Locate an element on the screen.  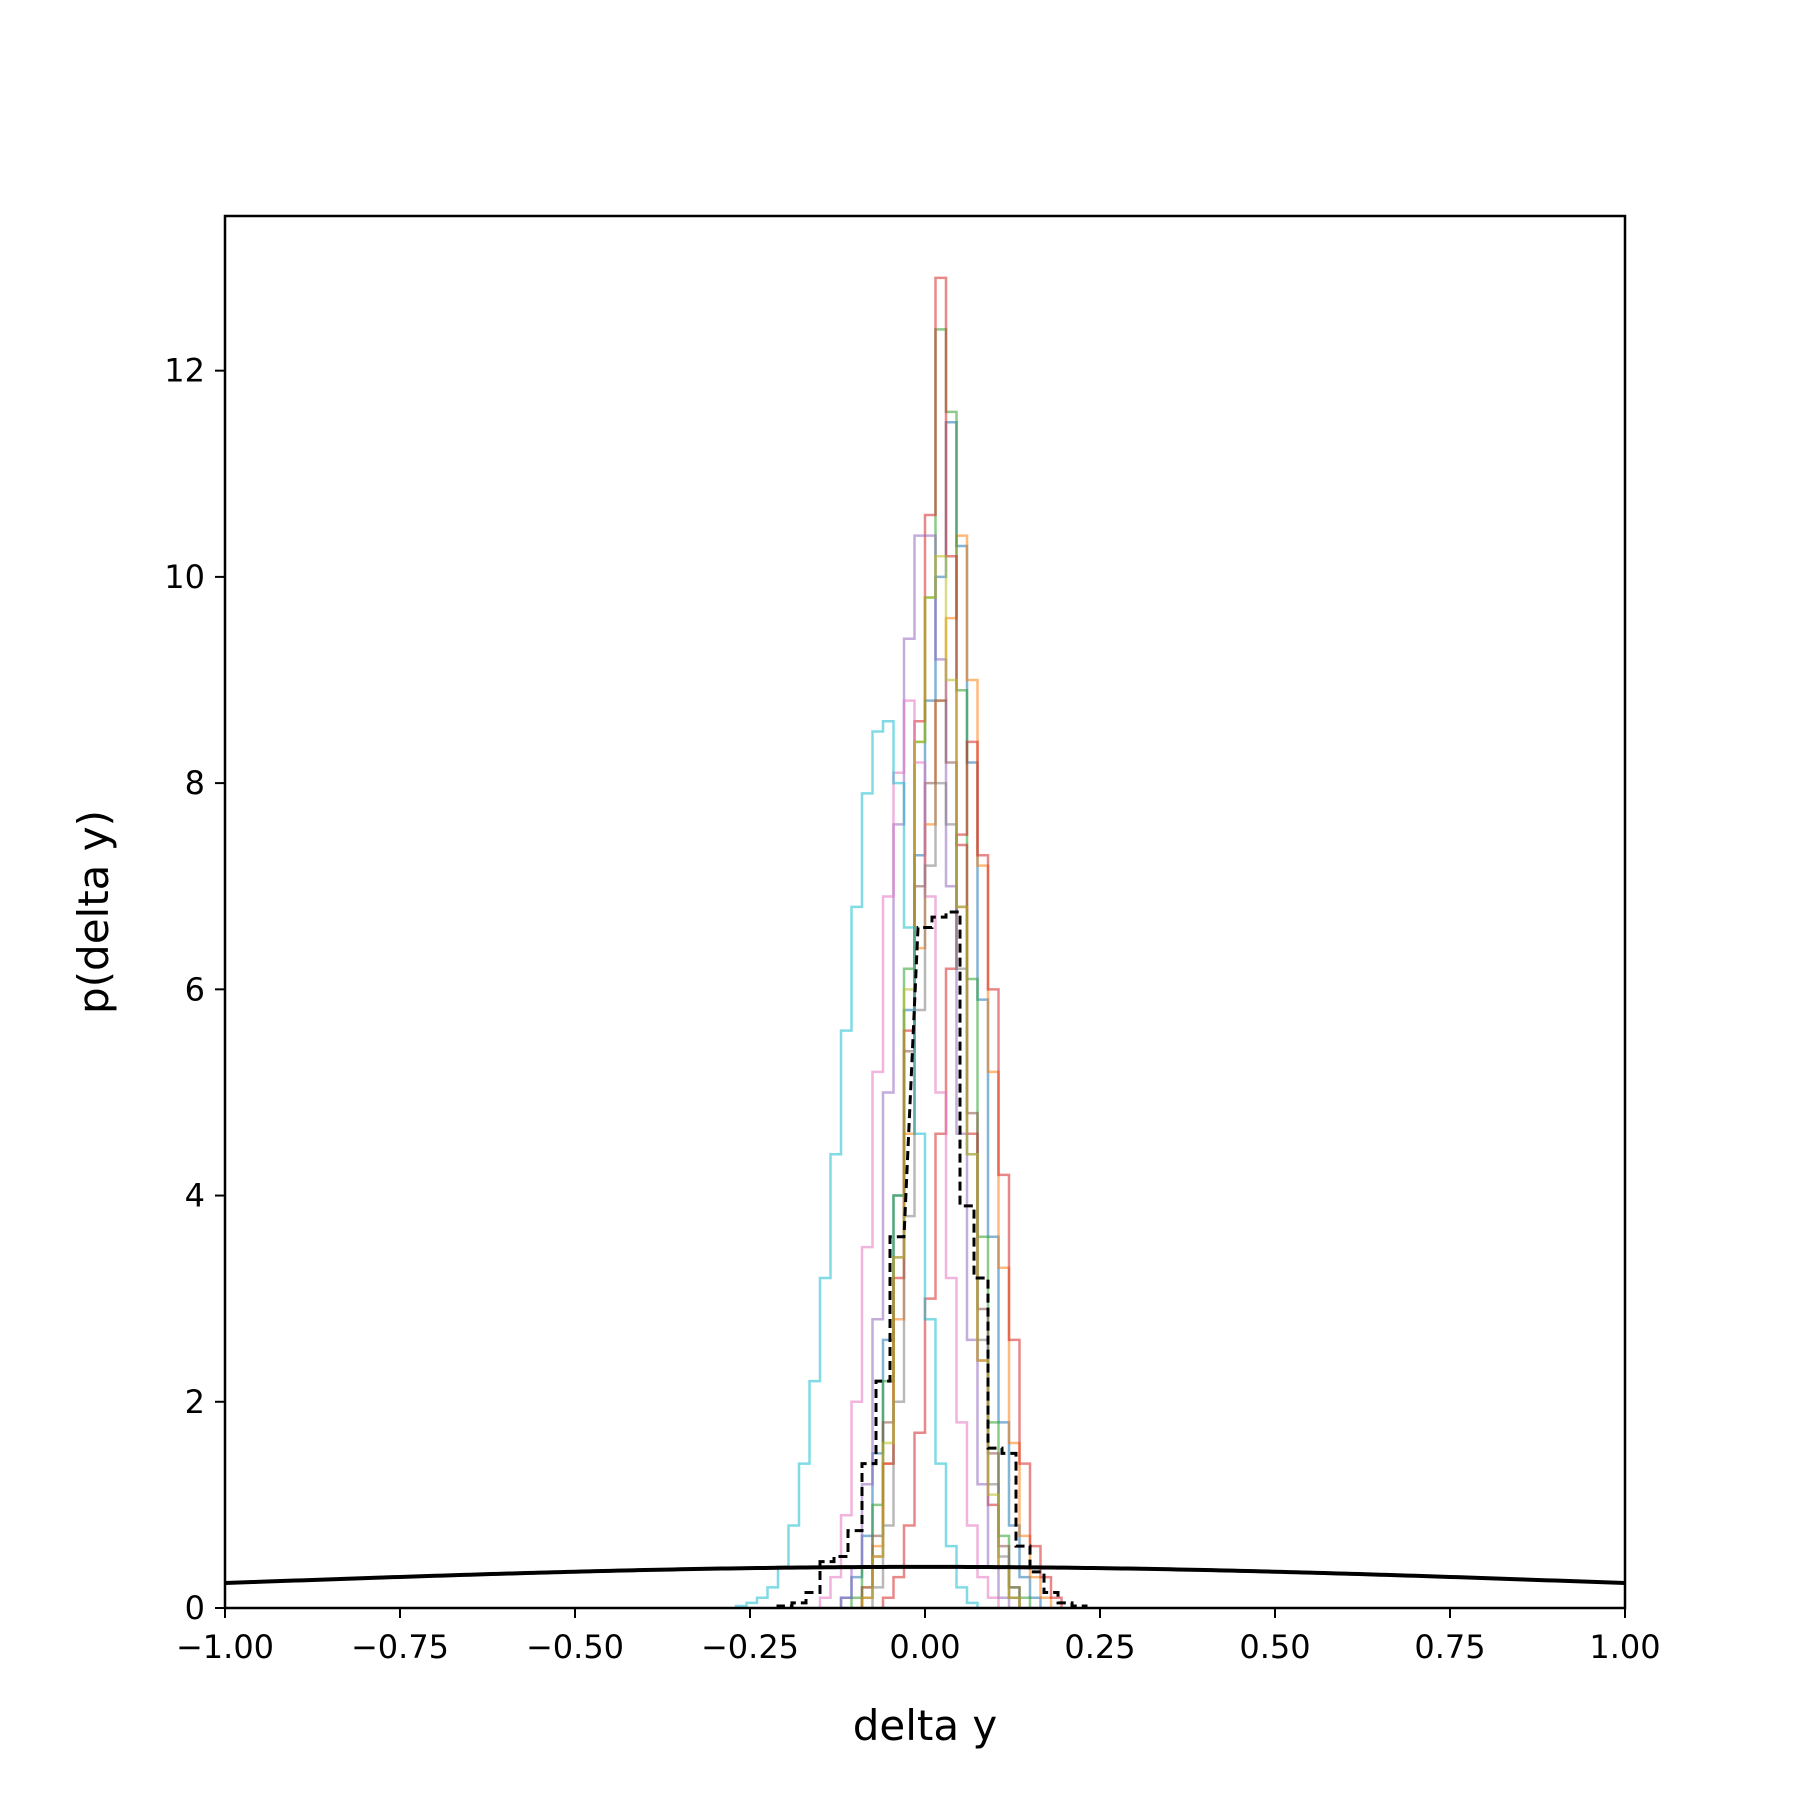
y-tick-label: 6 is located at coordinates (195, 989).